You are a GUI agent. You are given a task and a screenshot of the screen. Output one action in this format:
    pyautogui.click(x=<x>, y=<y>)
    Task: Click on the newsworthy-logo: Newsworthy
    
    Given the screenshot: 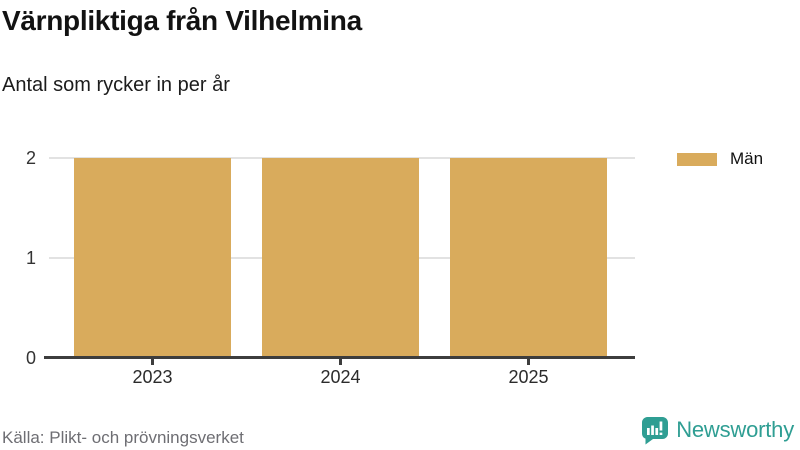 What is the action you would take?
    pyautogui.click(x=717, y=430)
    